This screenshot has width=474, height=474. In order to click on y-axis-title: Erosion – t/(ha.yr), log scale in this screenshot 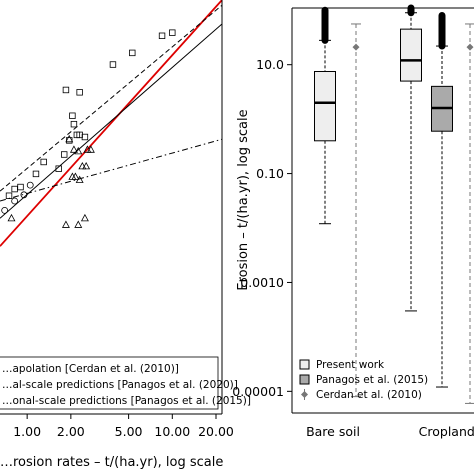, I will do `click(243, 199)`.